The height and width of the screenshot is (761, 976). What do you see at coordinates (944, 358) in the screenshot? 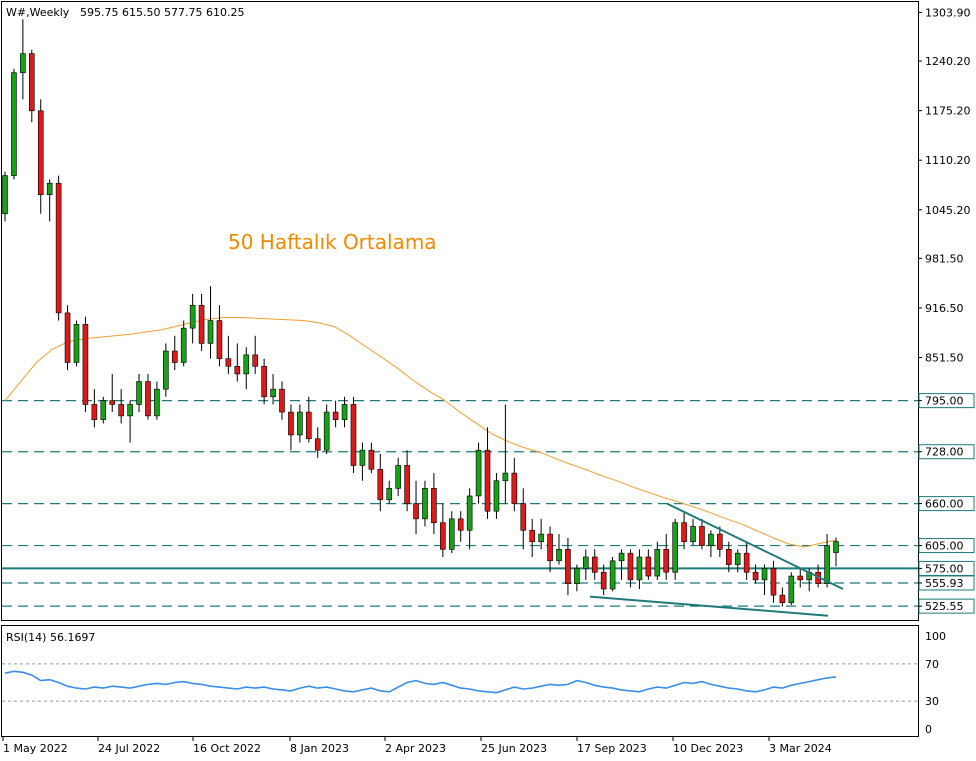
I see `y-tick-label: 851.50` at bounding box center [944, 358].